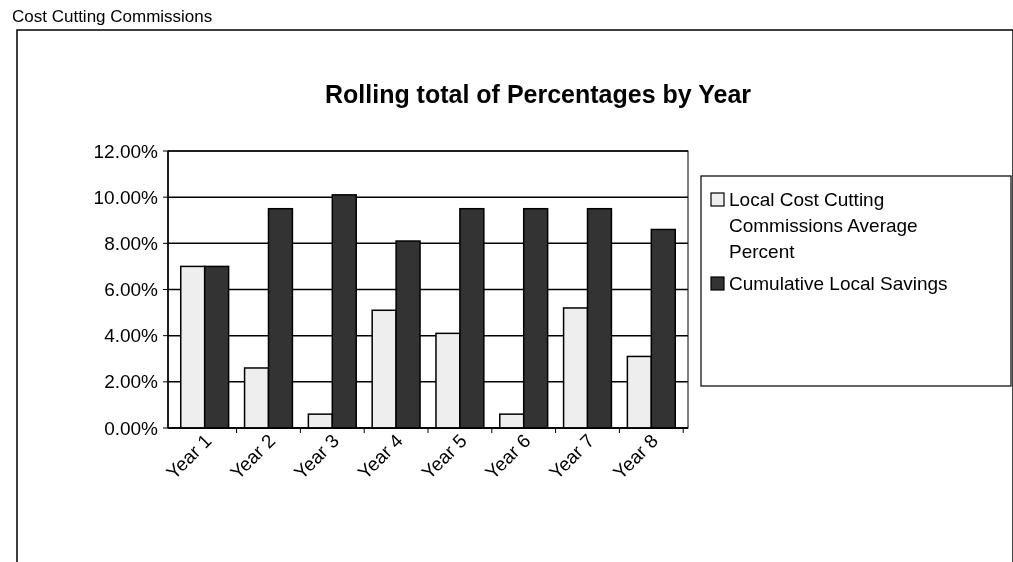 The width and height of the screenshot is (1013, 562). I want to click on legend-label: Cumulative Local Savings, so click(838, 283).